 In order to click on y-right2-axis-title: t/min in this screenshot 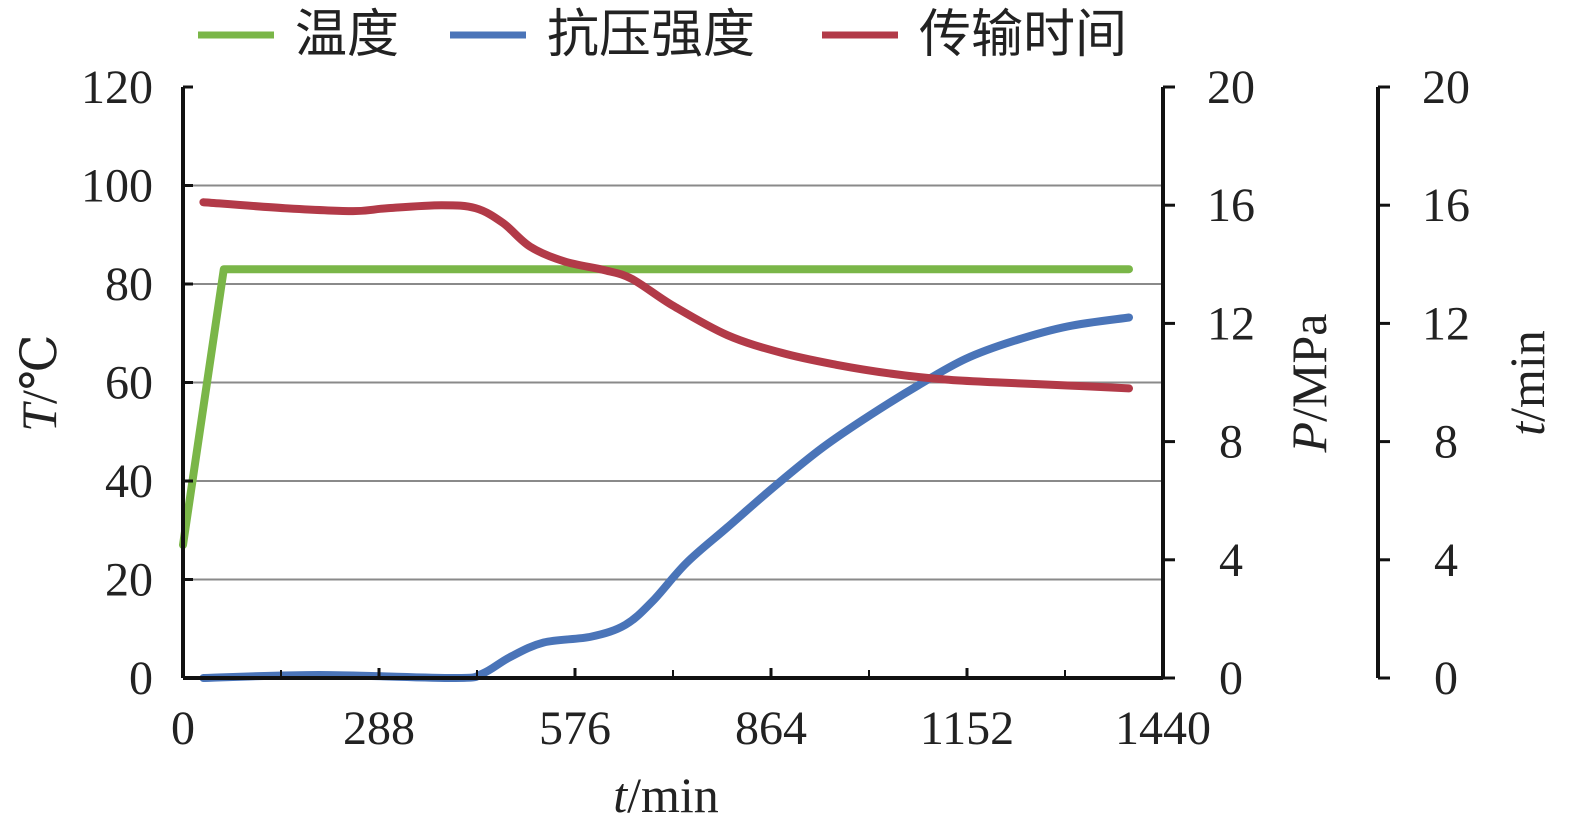, I will do `click(1527, 383)`.